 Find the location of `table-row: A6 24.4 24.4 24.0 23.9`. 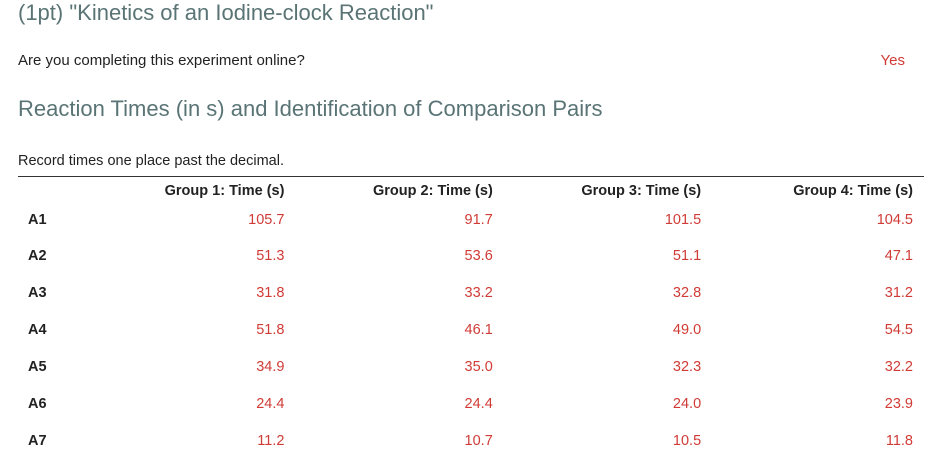

table-row: A6 24.4 24.4 24.0 23.9 is located at coordinates (471, 403).